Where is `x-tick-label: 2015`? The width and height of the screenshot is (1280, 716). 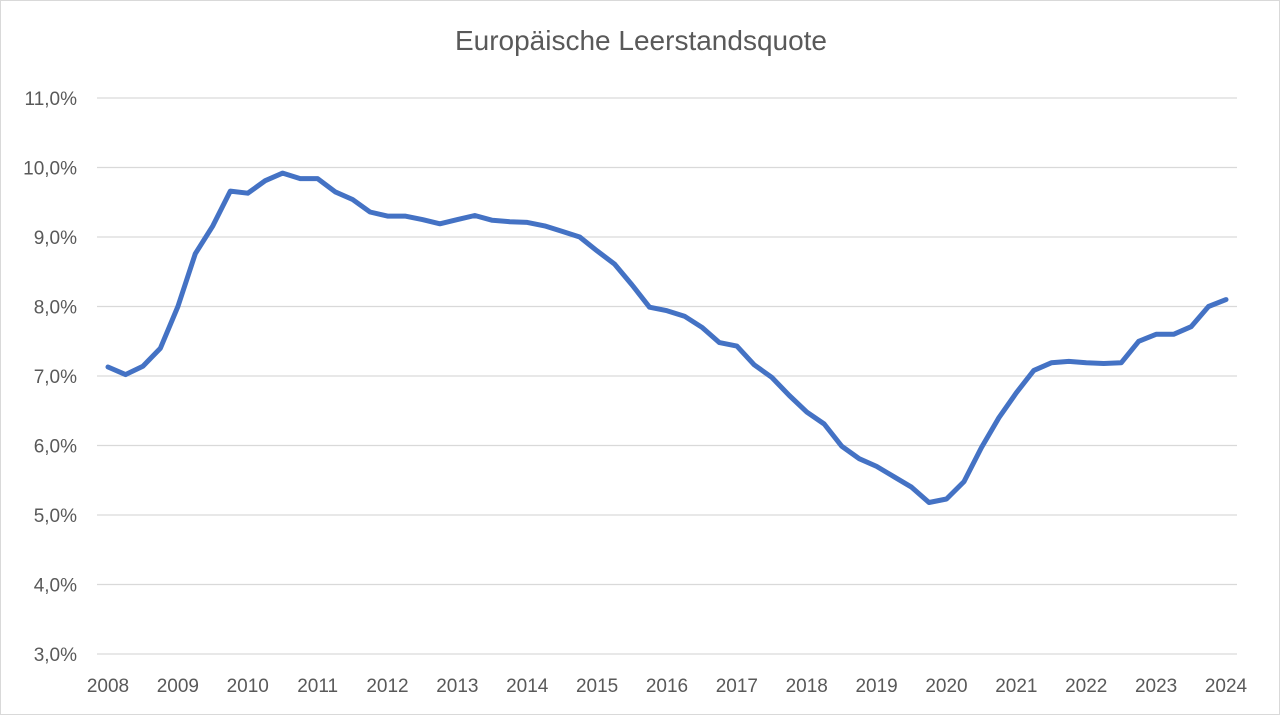
x-tick-label: 2015 is located at coordinates (597, 686).